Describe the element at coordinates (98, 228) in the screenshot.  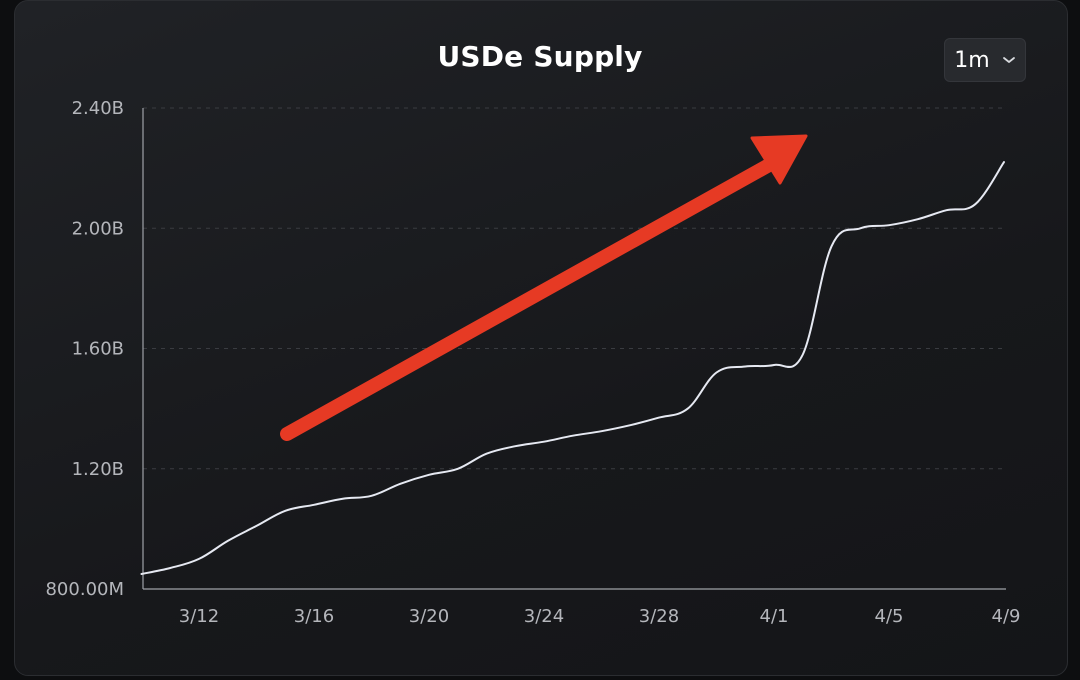
I see `y-tick-label: 2.00B` at that location.